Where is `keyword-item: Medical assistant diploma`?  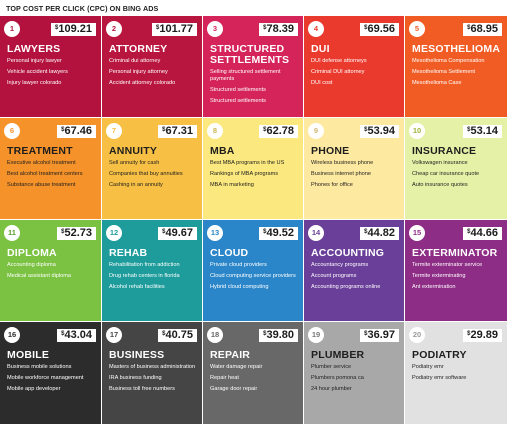
keyword-item: Medical assistant diploma is located at coordinates (39, 276).